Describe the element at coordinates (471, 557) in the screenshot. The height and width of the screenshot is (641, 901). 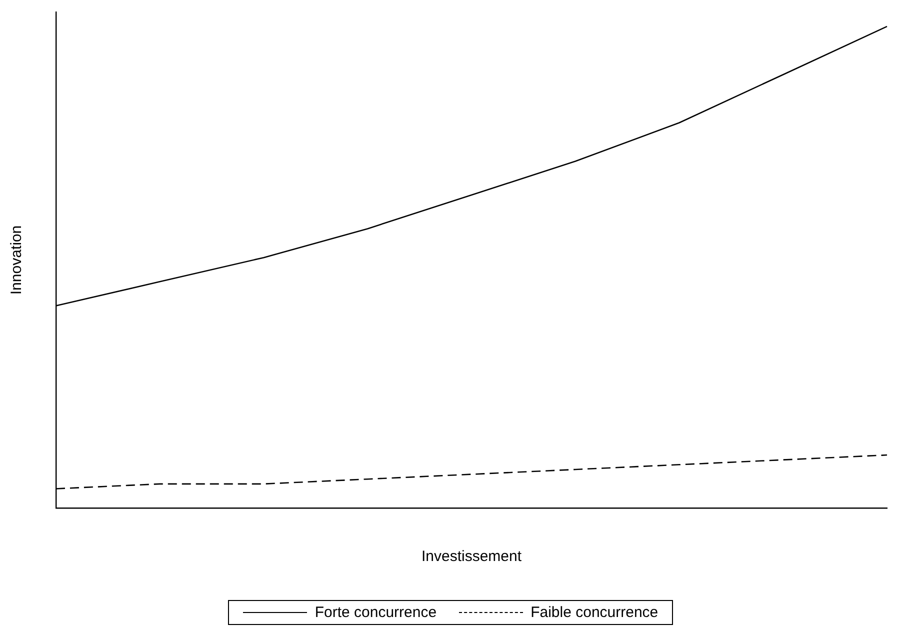
I see `x-axis-title: Investissement` at that location.